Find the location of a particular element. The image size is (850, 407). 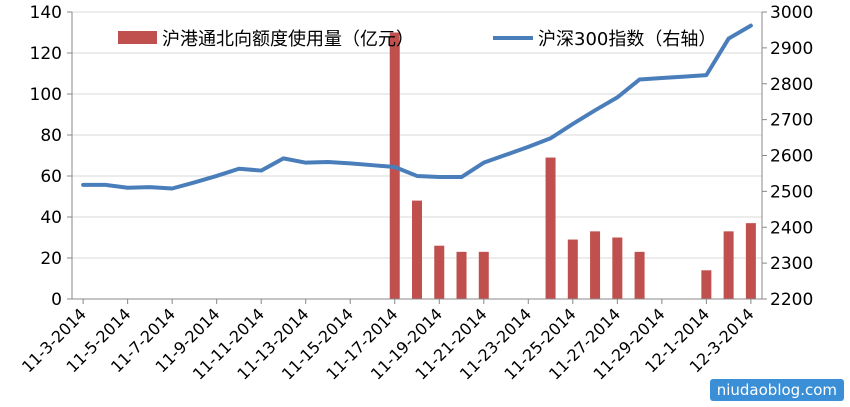

left-tick-label: 40 is located at coordinates (51, 218).